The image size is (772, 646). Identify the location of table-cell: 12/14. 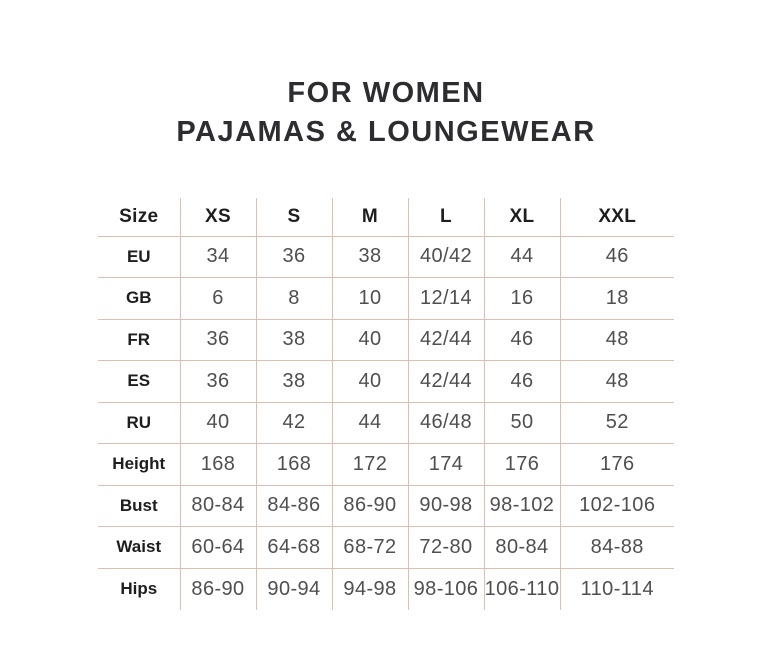
(445, 298).